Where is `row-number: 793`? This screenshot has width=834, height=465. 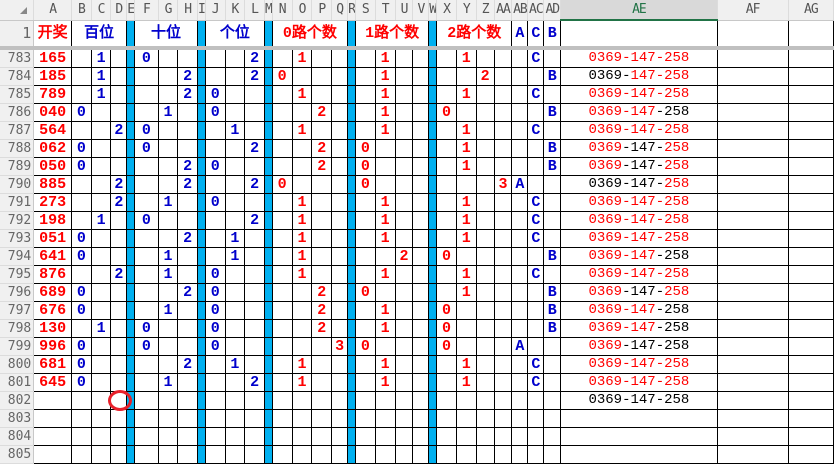 row-number: 793 is located at coordinates (17, 238).